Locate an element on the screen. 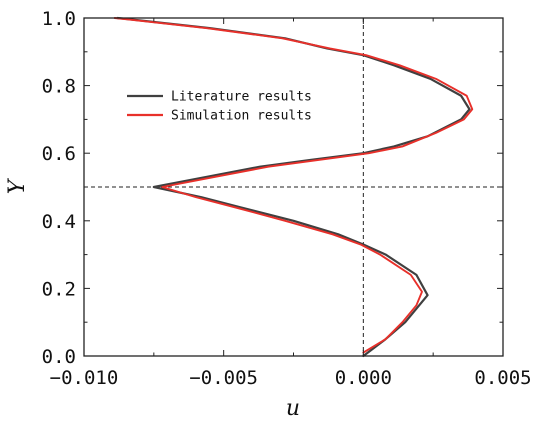 This screenshot has width=550, height=435. y-tick-label: 0.2 is located at coordinates (59, 289).